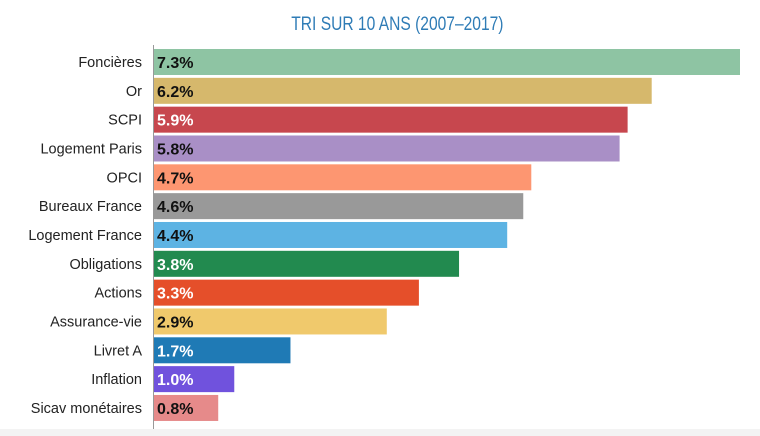  Describe the element at coordinates (116, 380) in the screenshot. I see `category-label: Inflation` at that location.